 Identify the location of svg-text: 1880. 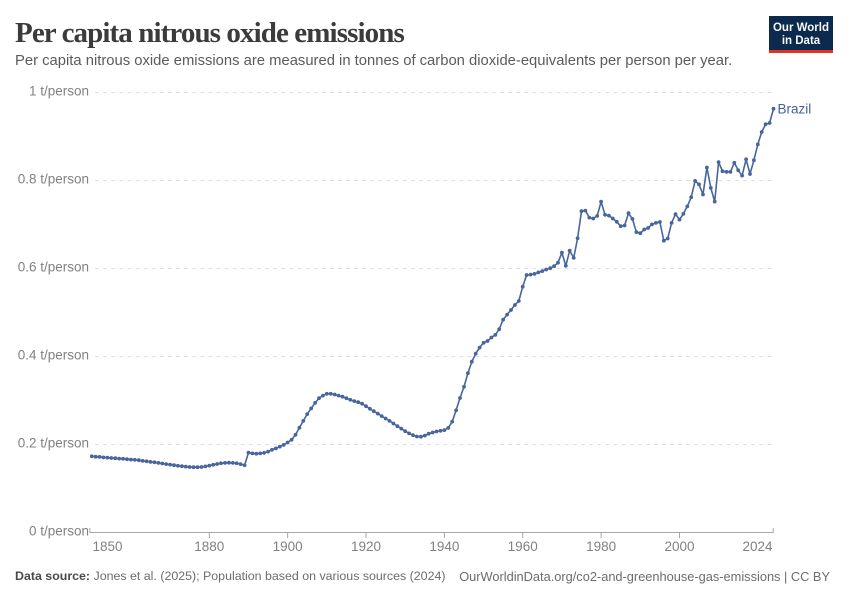
(209, 546).